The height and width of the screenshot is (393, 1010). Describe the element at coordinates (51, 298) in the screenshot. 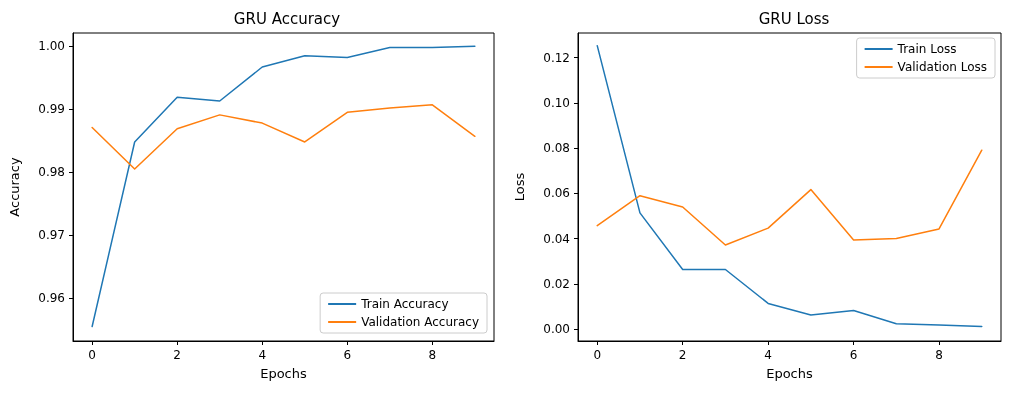

I see `y-tick-label: 0.96` at that location.